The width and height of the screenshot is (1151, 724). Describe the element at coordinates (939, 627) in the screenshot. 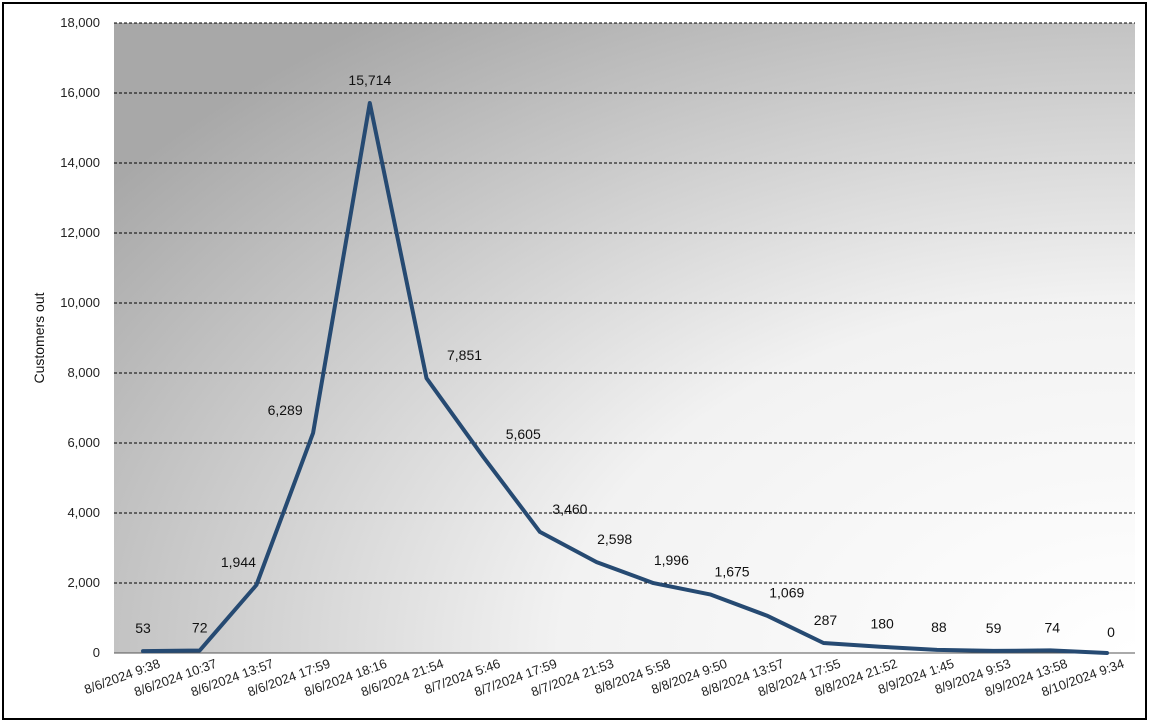

I see `data-label: 88` at that location.